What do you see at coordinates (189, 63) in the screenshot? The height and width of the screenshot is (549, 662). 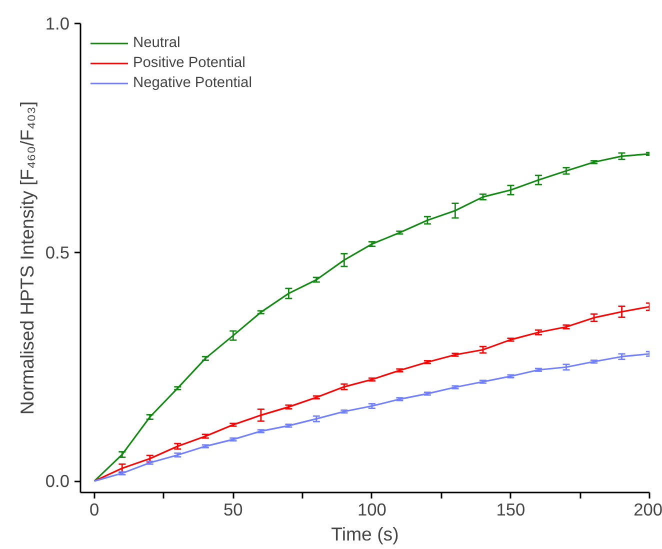 I see `legend-label: Positive Potential` at bounding box center [189, 63].